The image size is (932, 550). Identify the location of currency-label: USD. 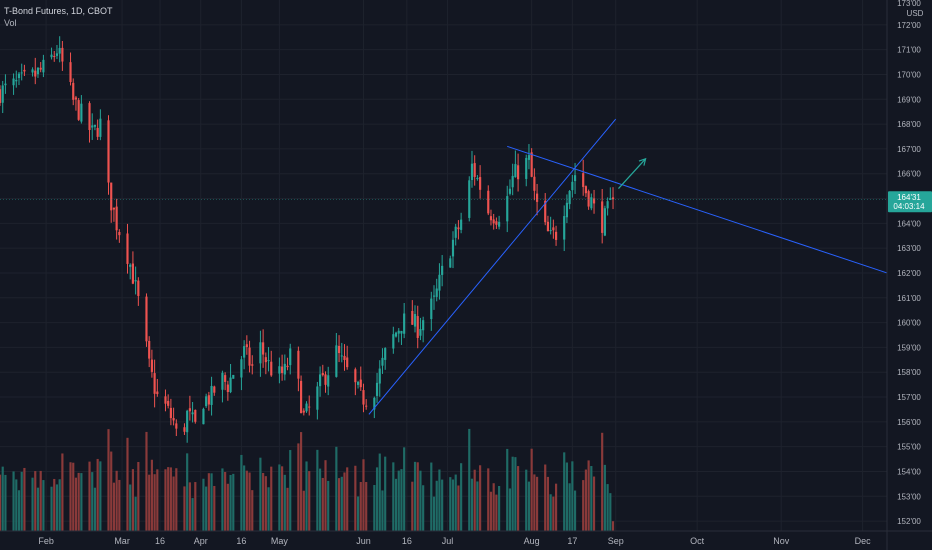
(915, 13).